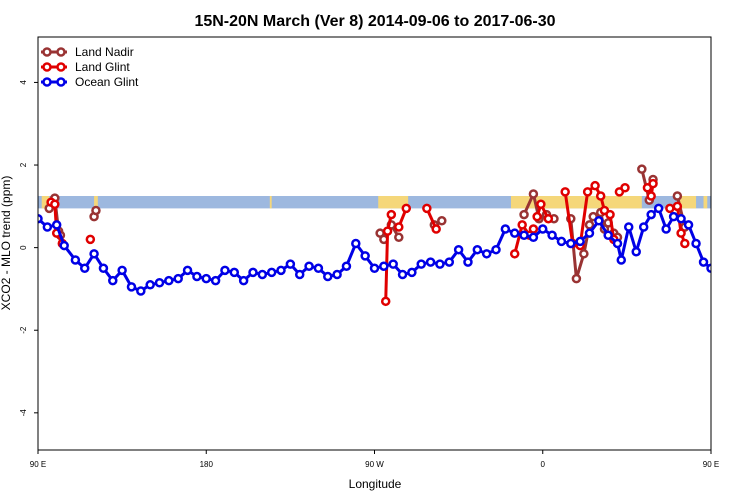 The height and width of the screenshot is (500, 750). I want to click on y-axis-label: XCO2 - MLO trend (ppm), so click(6, 243).